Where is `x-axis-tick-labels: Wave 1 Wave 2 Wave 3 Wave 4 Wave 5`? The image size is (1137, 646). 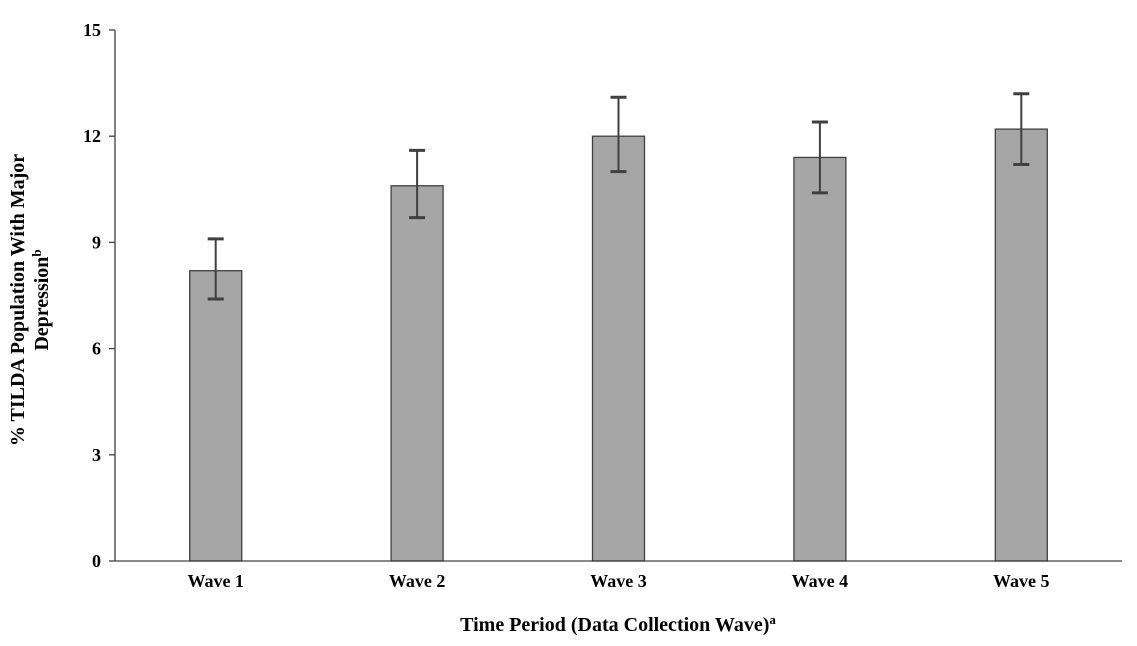 x-axis-tick-labels: Wave 1 Wave 2 Wave 3 Wave 4 Wave 5 is located at coordinates (618, 581).